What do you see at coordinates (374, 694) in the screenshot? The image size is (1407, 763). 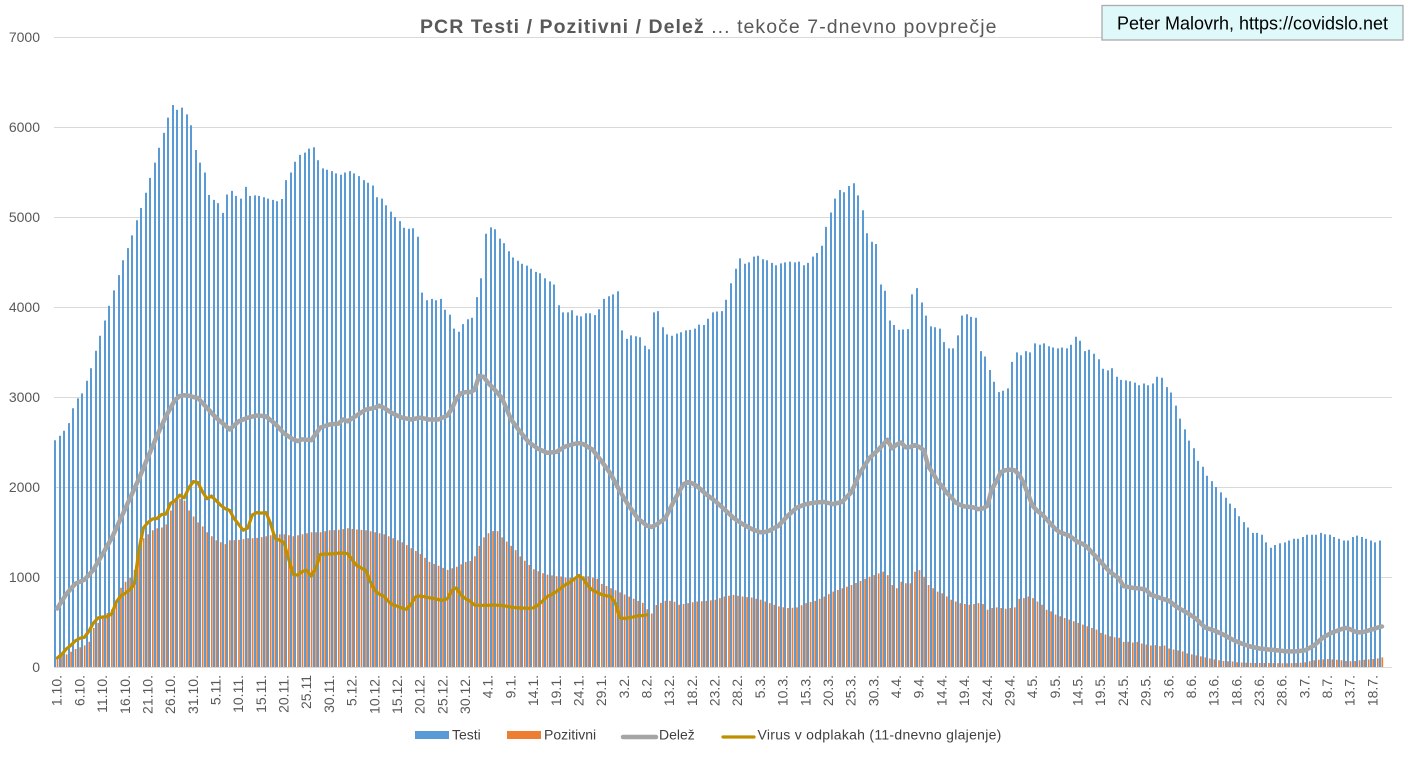 I see `svg-text: 10.12.` at bounding box center [374, 694].